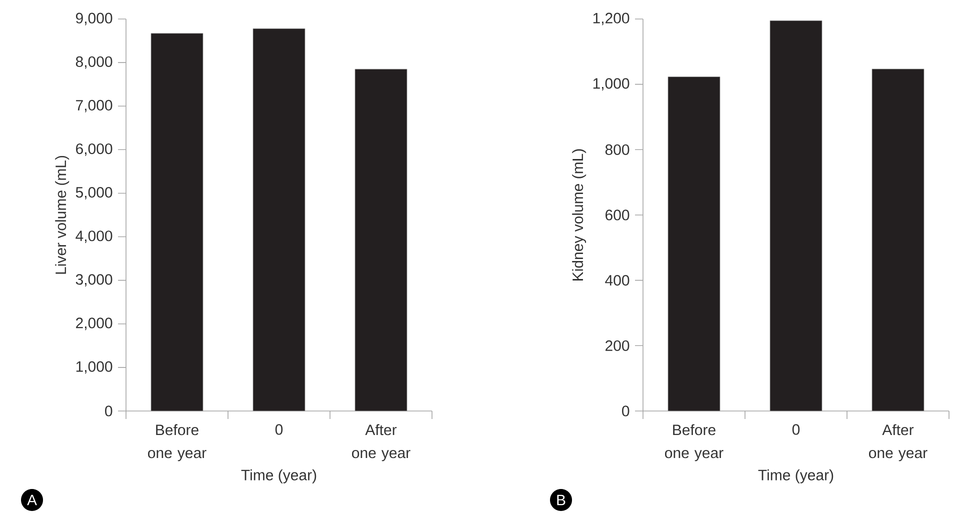  What do you see at coordinates (94, 236) in the screenshot?
I see `y-tick-label: 4,000` at bounding box center [94, 236].